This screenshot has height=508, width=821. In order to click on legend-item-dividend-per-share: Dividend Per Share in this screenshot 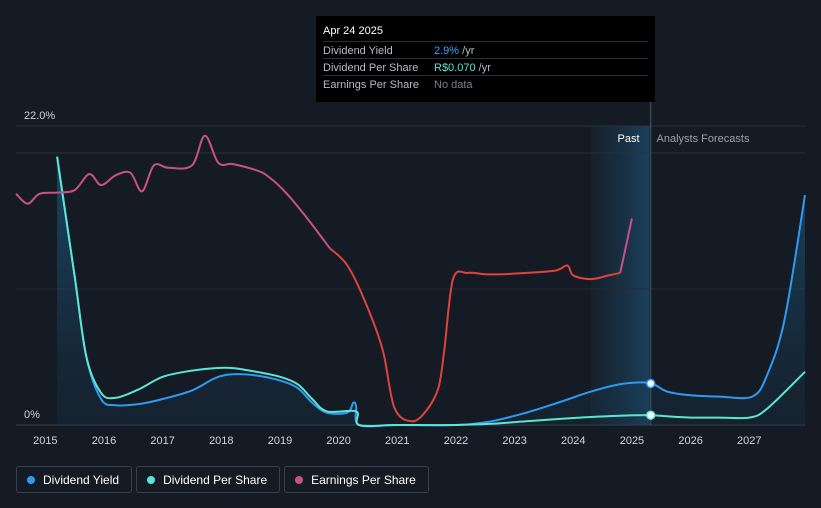, I will do `click(208, 479)`.